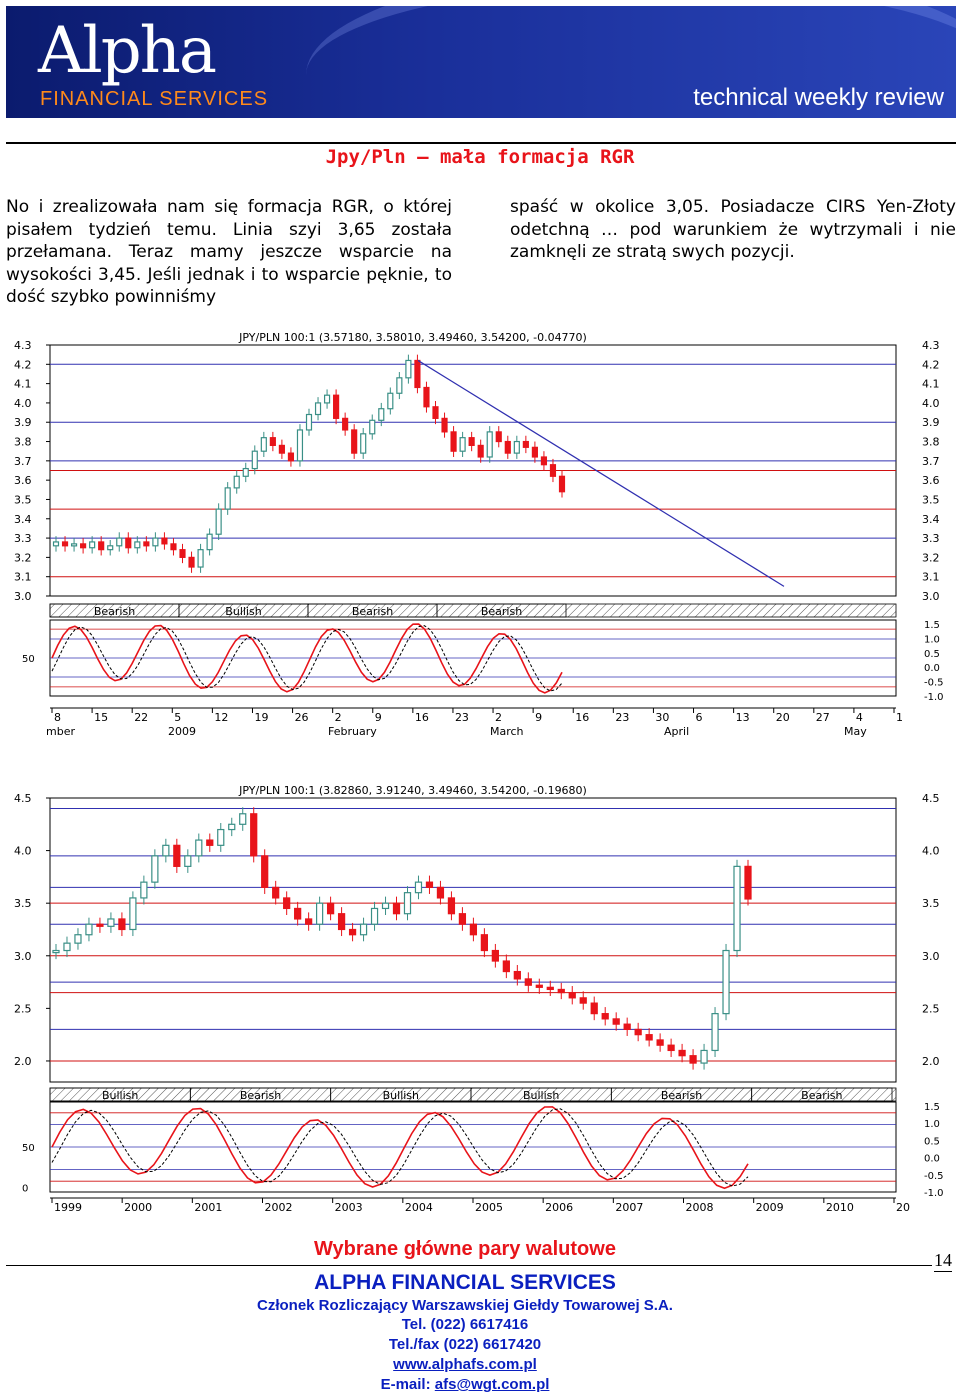 This screenshot has height=1396, width=960. What do you see at coordinates (57, 717) in the screenshot?
I see `x-tick-label: 8` at bounding box center [57, 717].